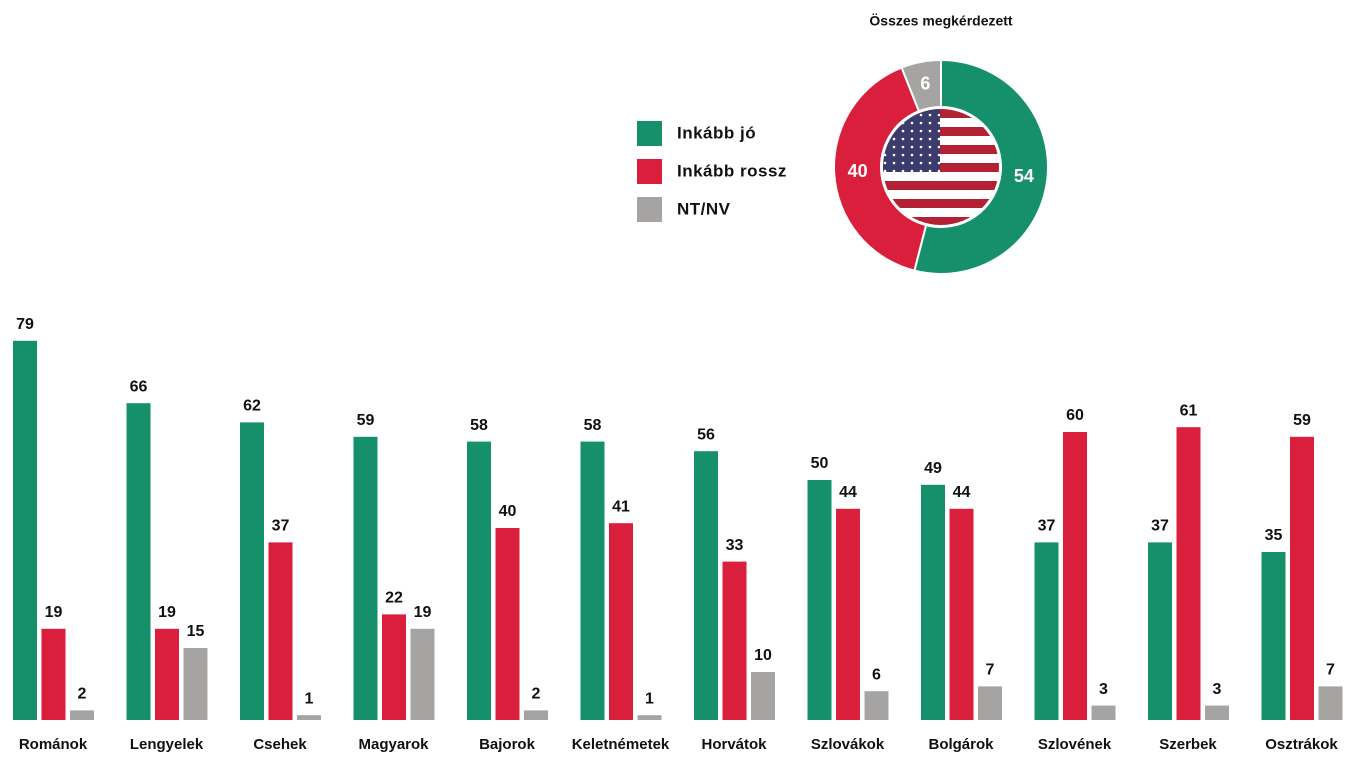 This screenshot has width=1347, height=758. What do you see at coordinates (1301, 744) in the screenshot?
I see `x-tick-label: Osztrákok` at bounding box center [1301, 744].